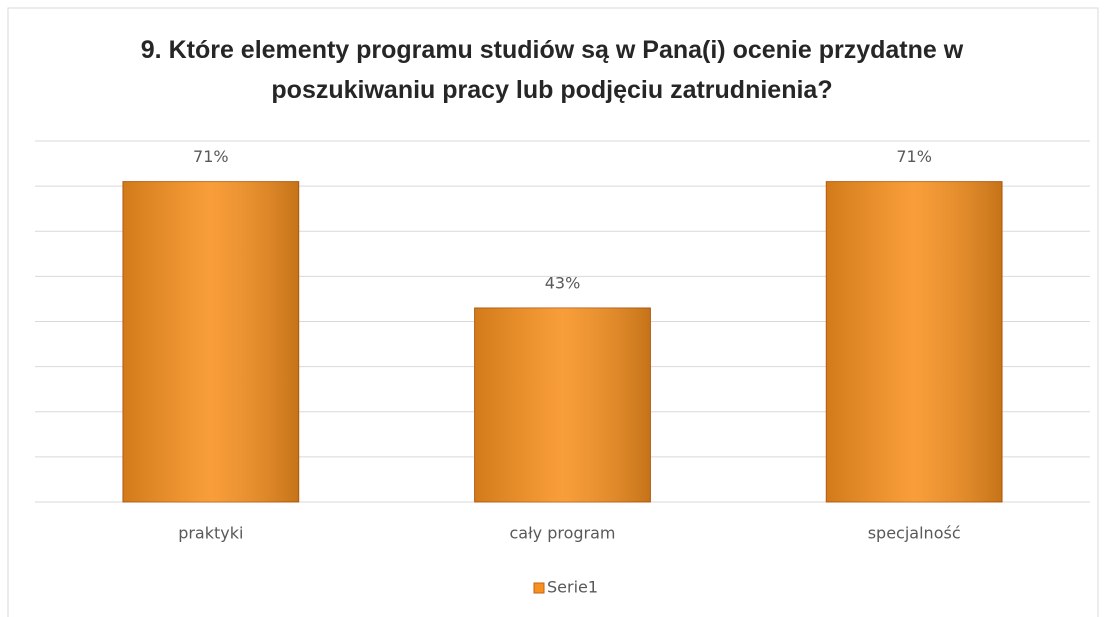 The image size is (1104, 617). I want to click on legend-swatch, so click(539, 588).